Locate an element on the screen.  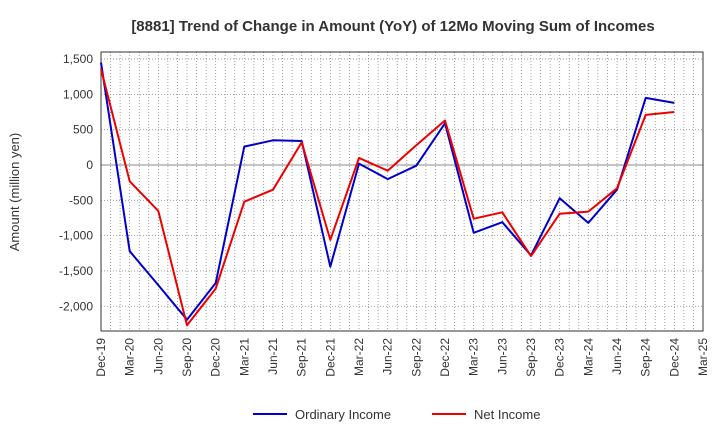
x-tick-label: Mar-25 is located at coordinates (703, 357).